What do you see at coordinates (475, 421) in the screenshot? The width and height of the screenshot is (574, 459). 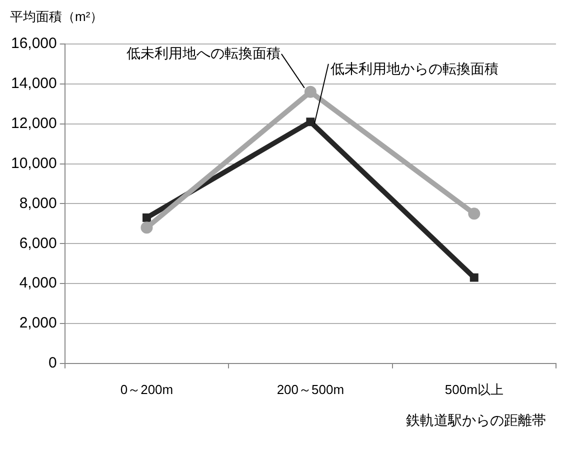 I see `x-axis-title: 鉄軌道駅からの距離帯` at bounding box center [475, 421].